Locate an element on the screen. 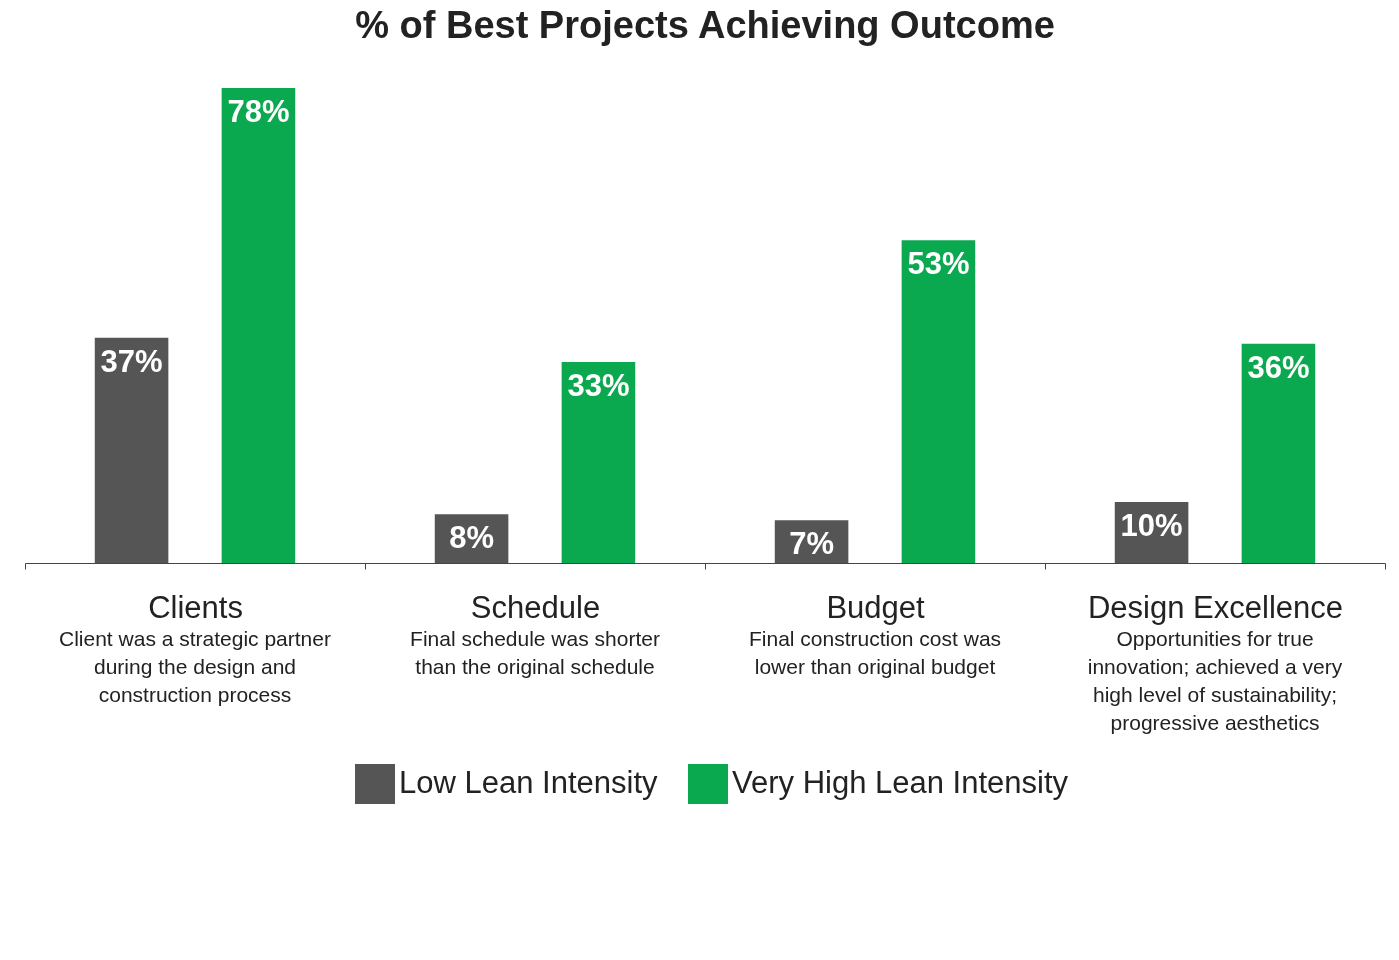 The width and height of the screenshot is (1399, 960). data-label: 7% is located at coordinates (811, 544).